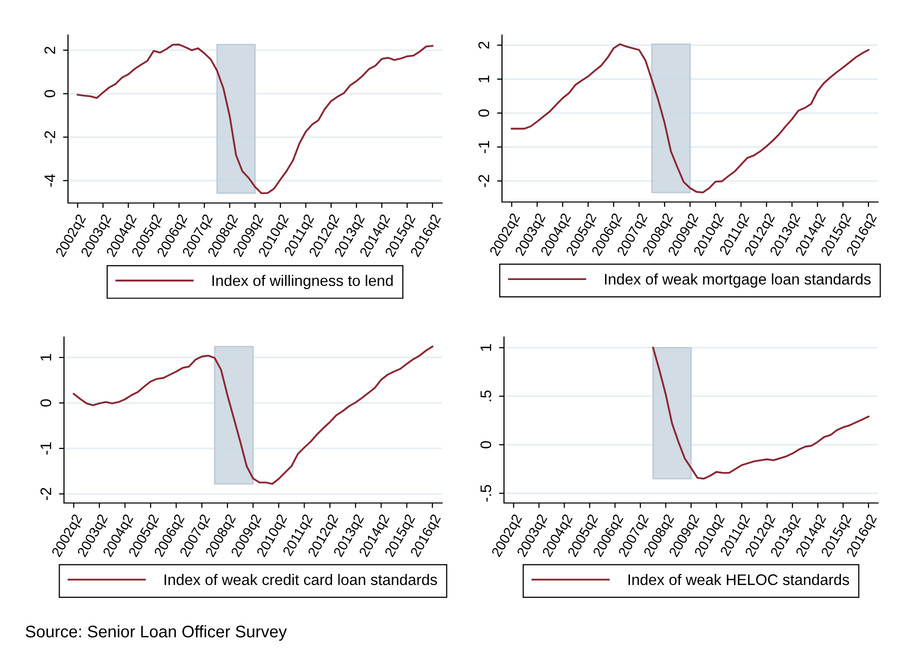  What do you see at coordinates (738, 280) in the screenshot?
I see `legend-label: Index of weak mortgage loan standards` at bounding box center [738, 280].